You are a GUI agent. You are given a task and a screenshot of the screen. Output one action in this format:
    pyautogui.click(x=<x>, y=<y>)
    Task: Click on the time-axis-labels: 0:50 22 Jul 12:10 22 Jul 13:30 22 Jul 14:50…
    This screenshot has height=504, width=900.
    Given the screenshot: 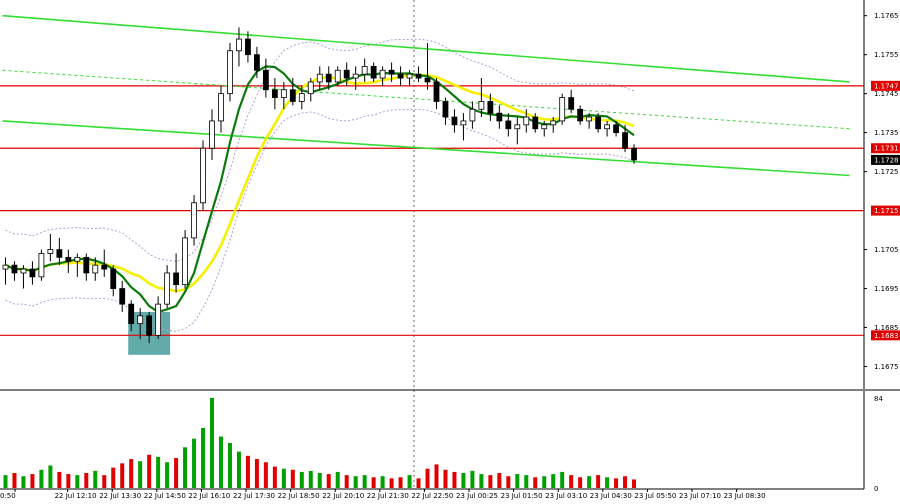 What is the action you would take?
    pyautogui.click(x=383, y=494)
    